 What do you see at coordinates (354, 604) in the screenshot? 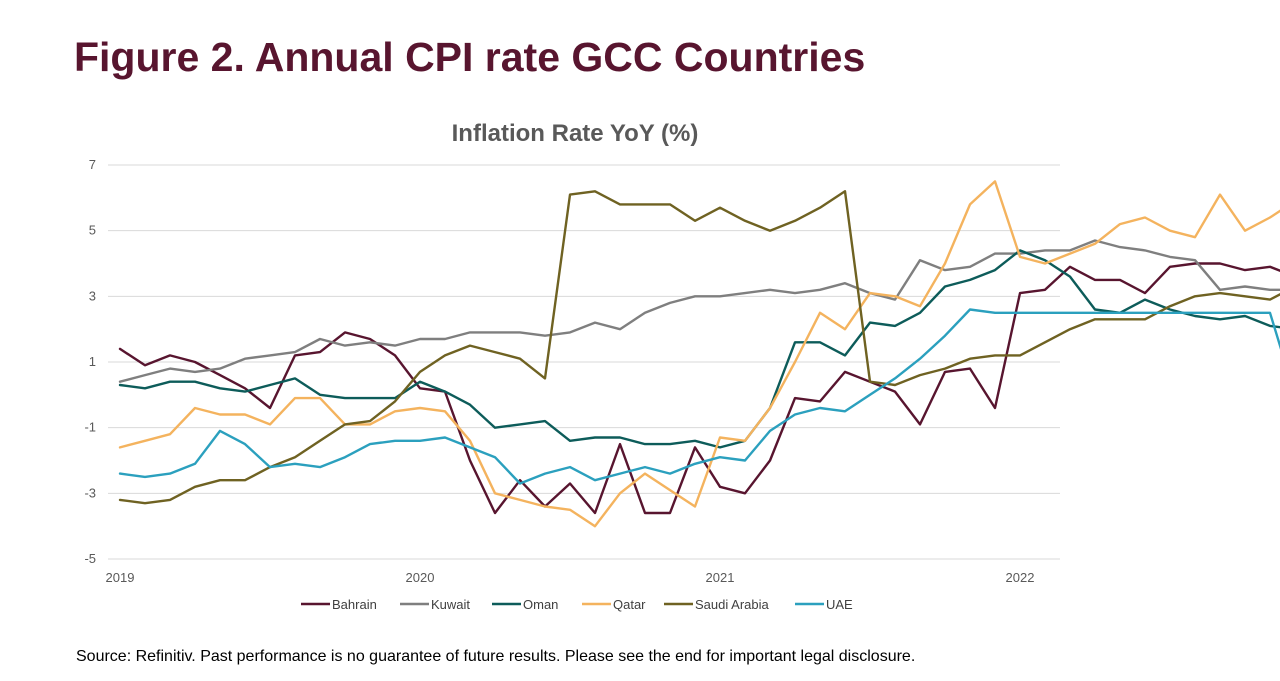
I see `legend-label: Bahrain` at bounding box center [354, 604].